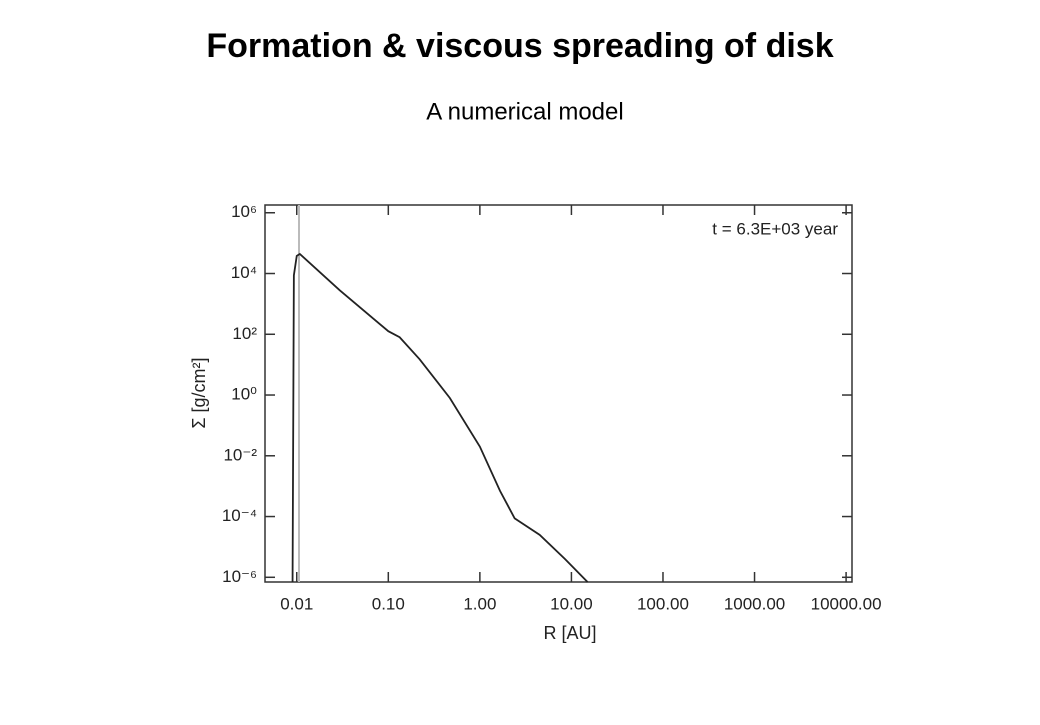 Image resolution: width=1040 pixels, height=725 pixels. What do you see at coordinates (571, 603) in the screenshot?
I see `x-tick-label: 10.00` at bounding box center [571, 603].